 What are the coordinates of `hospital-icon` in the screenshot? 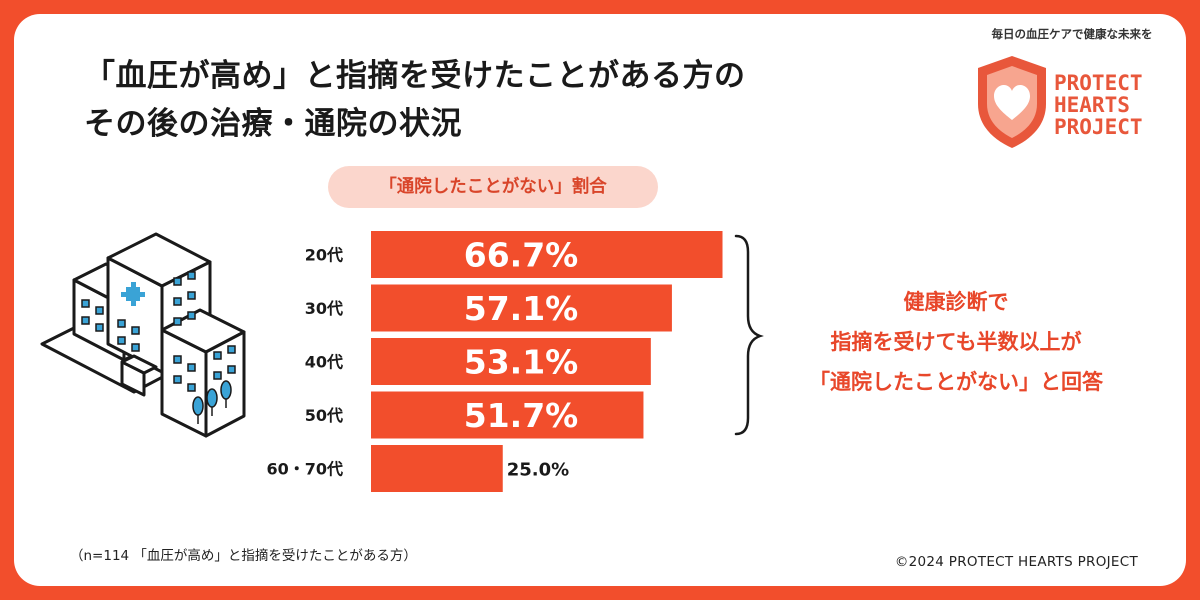 It's located at (143, 335).